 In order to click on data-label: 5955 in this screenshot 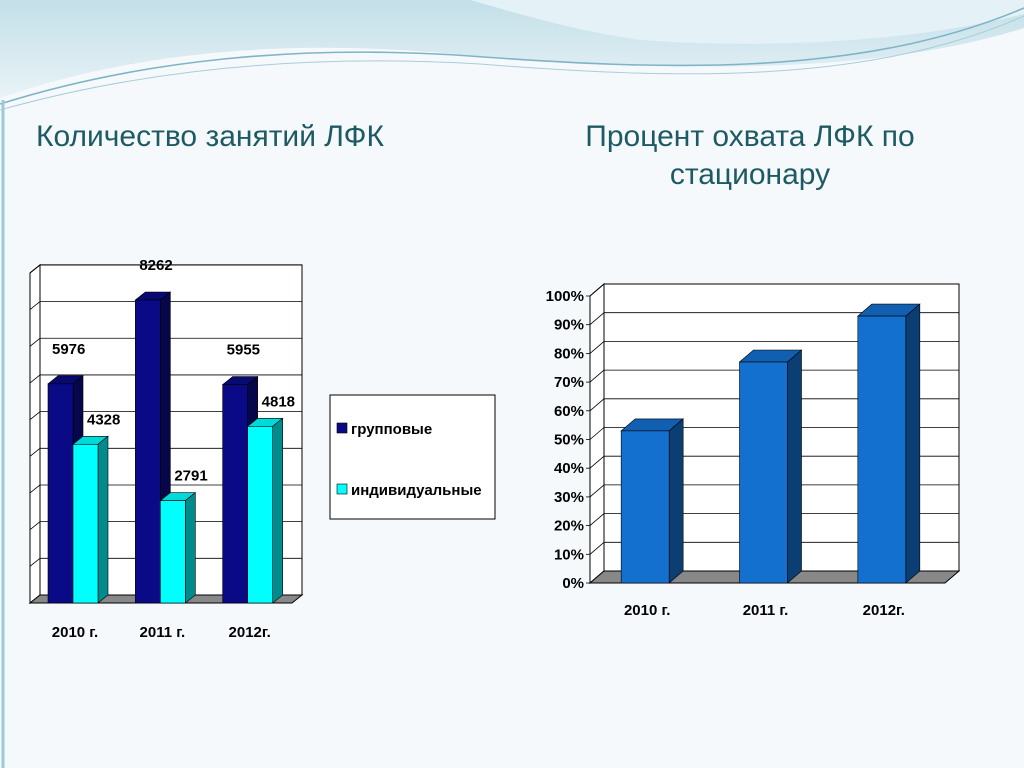, I will do `click(243, 350)`.